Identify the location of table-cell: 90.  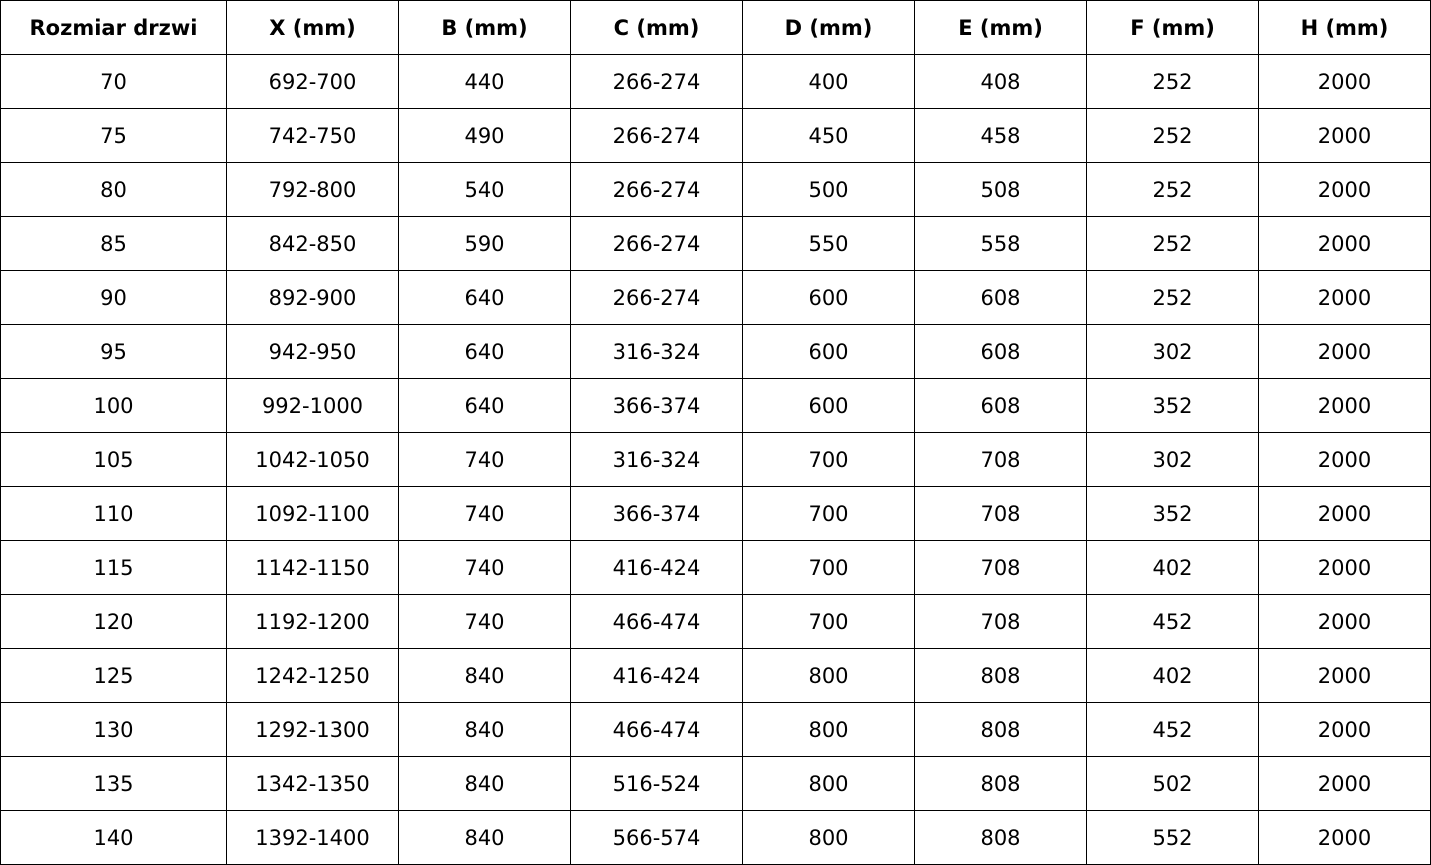
(113, 297).